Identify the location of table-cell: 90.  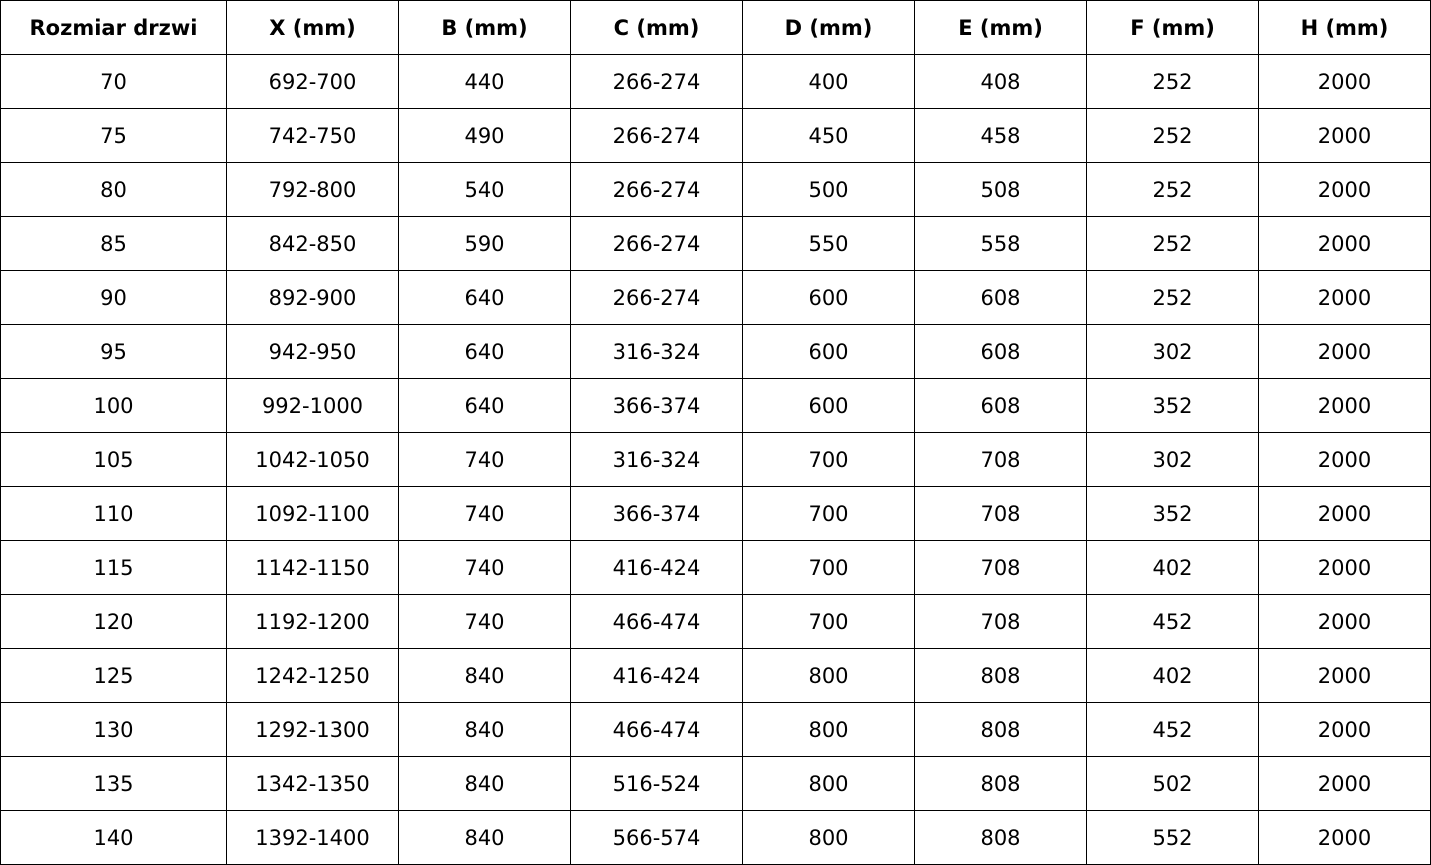
(113, 297).